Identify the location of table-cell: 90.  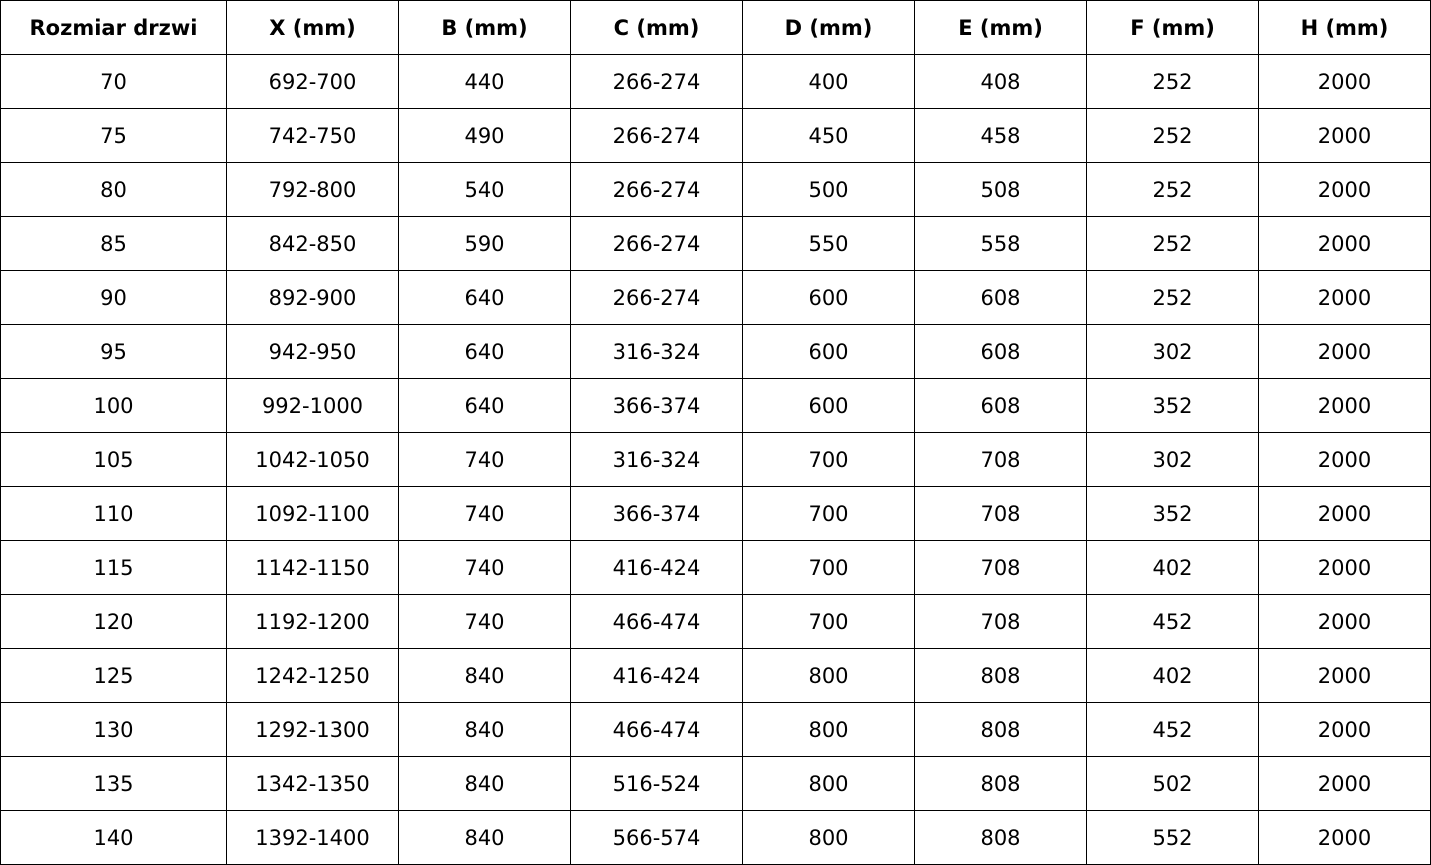
(113, 297).